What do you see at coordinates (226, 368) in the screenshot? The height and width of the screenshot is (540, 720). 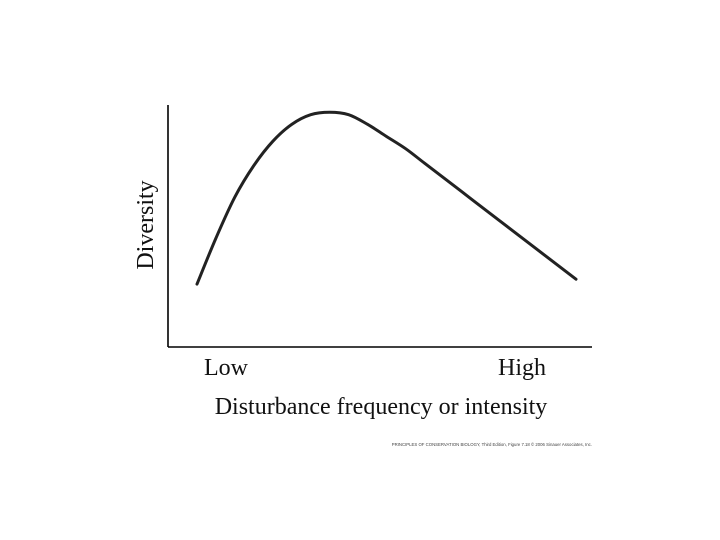 I see `x-tick-label-low: Low` at bounding box center [226, 368].